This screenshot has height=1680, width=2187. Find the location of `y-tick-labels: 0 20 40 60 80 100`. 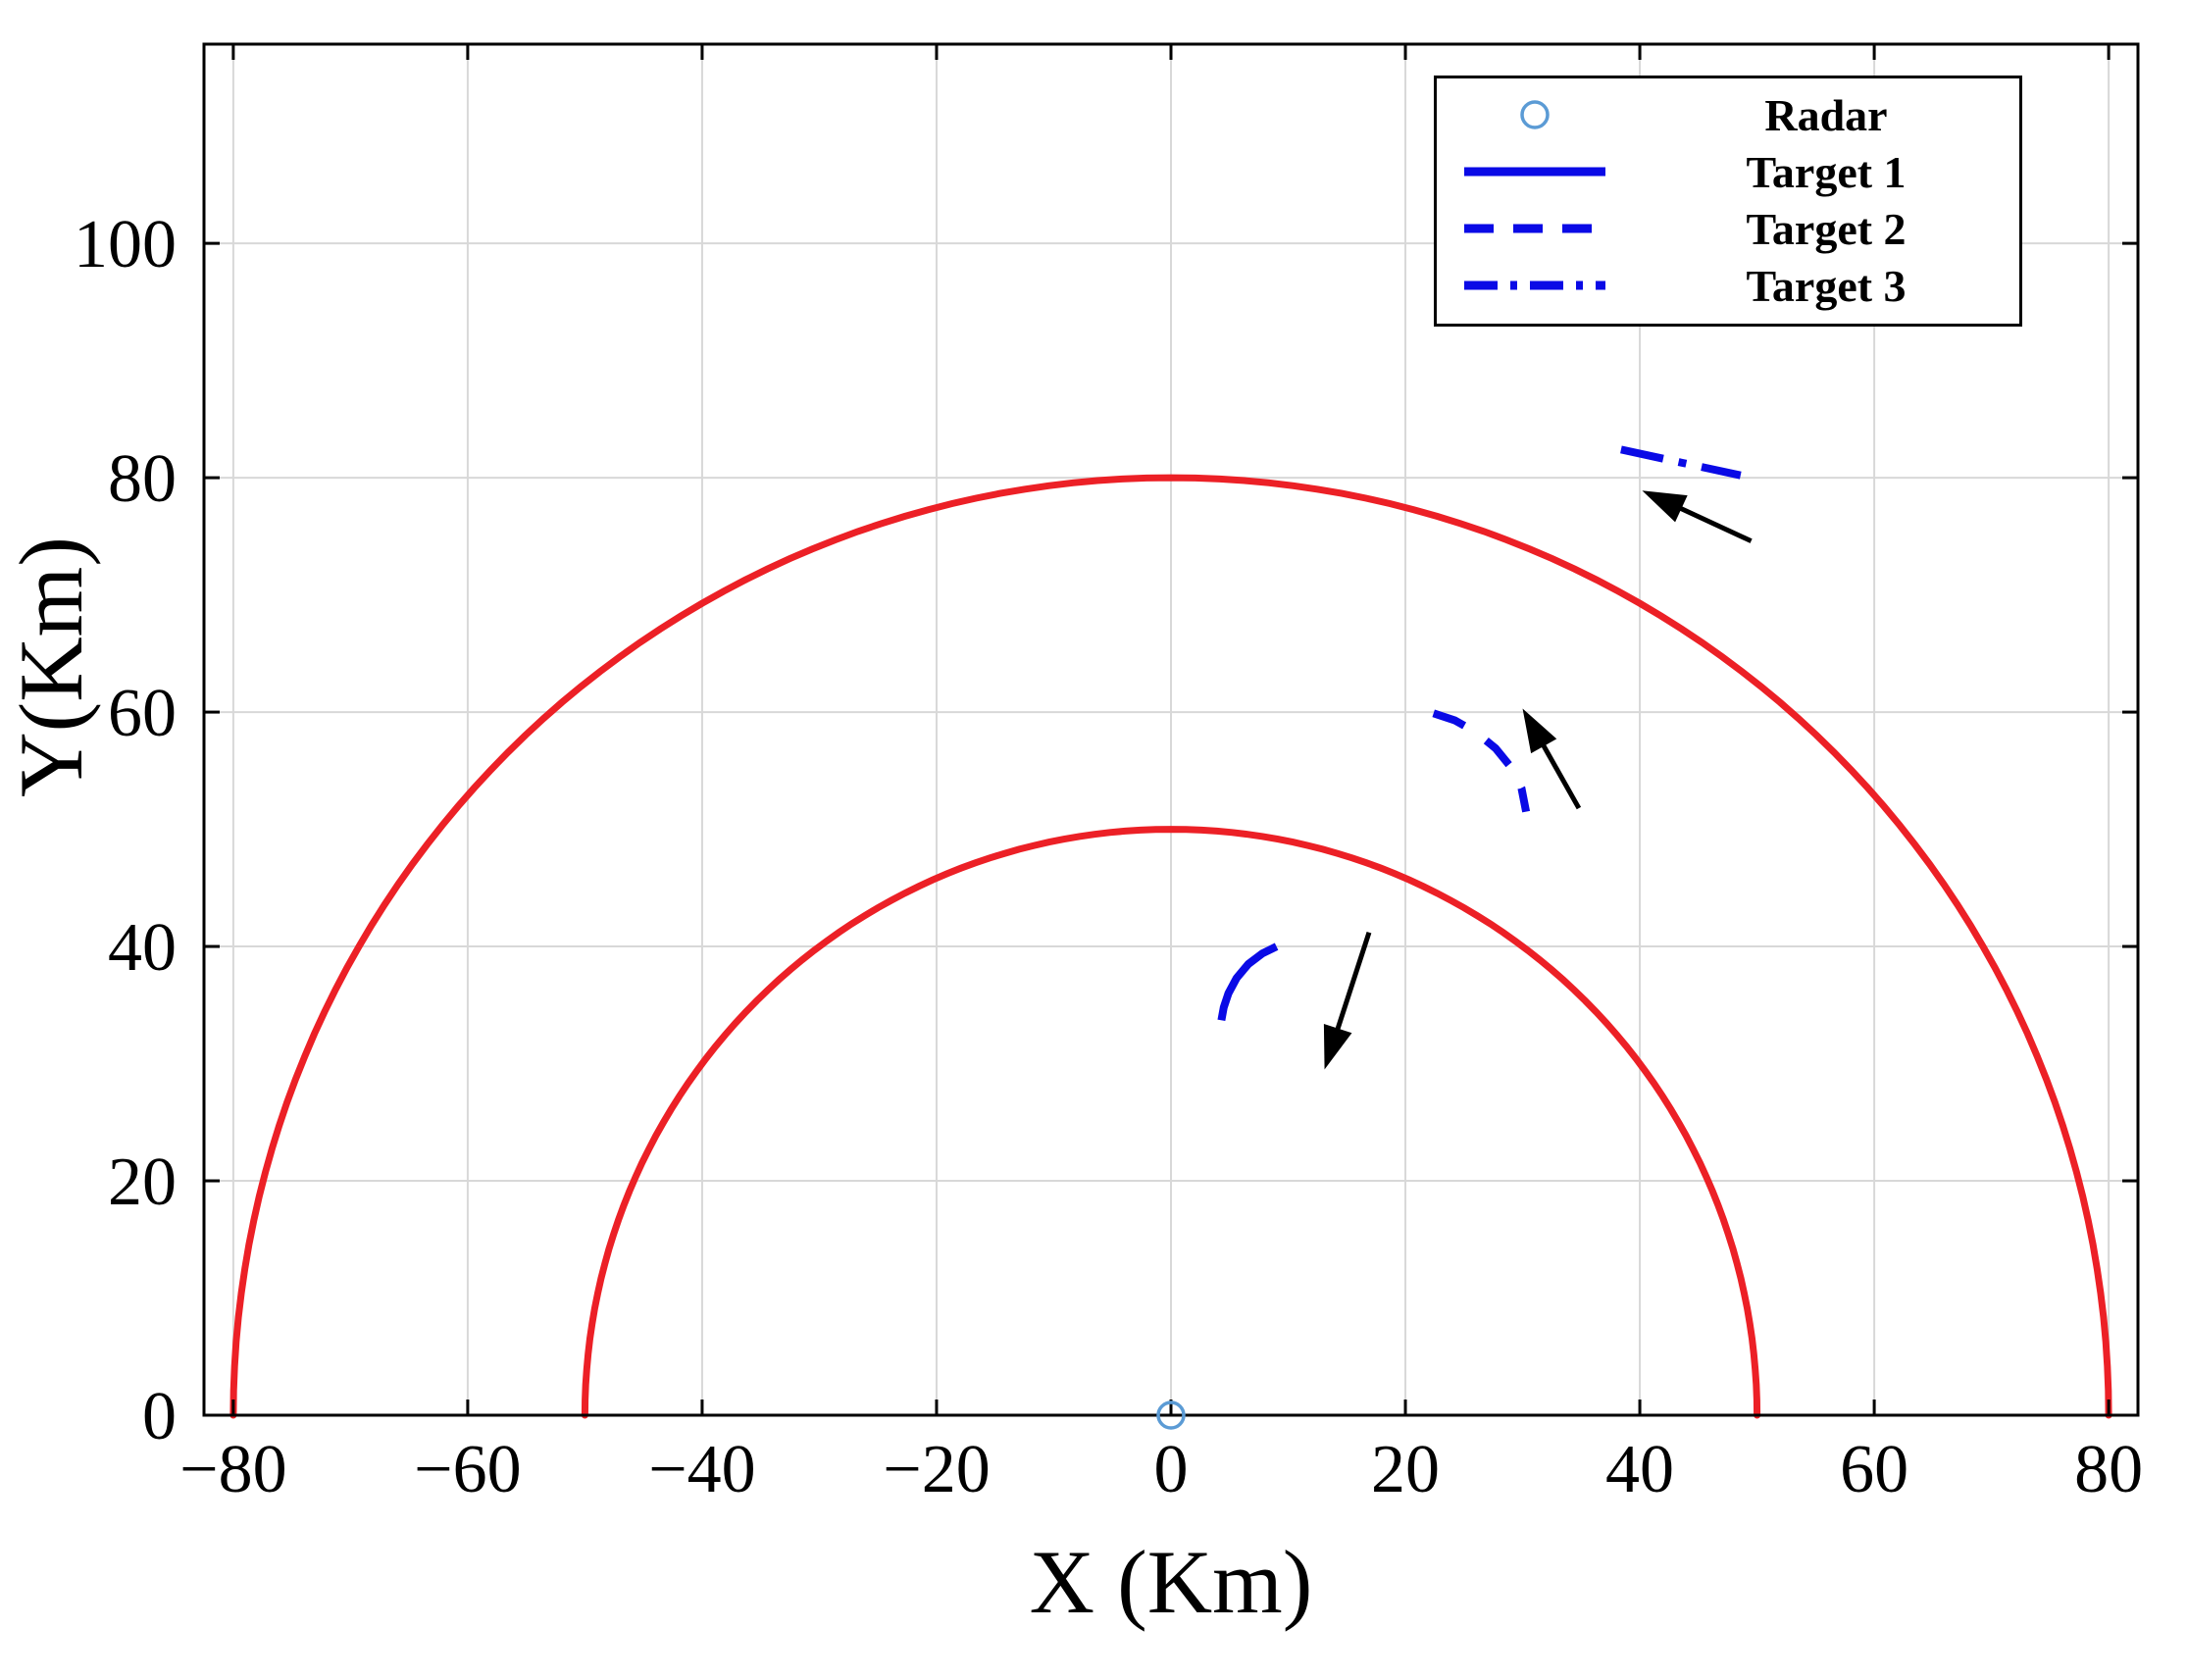

y-tick-labels: 0 20 40 60 80 100 is located at coordinates (125, 830).